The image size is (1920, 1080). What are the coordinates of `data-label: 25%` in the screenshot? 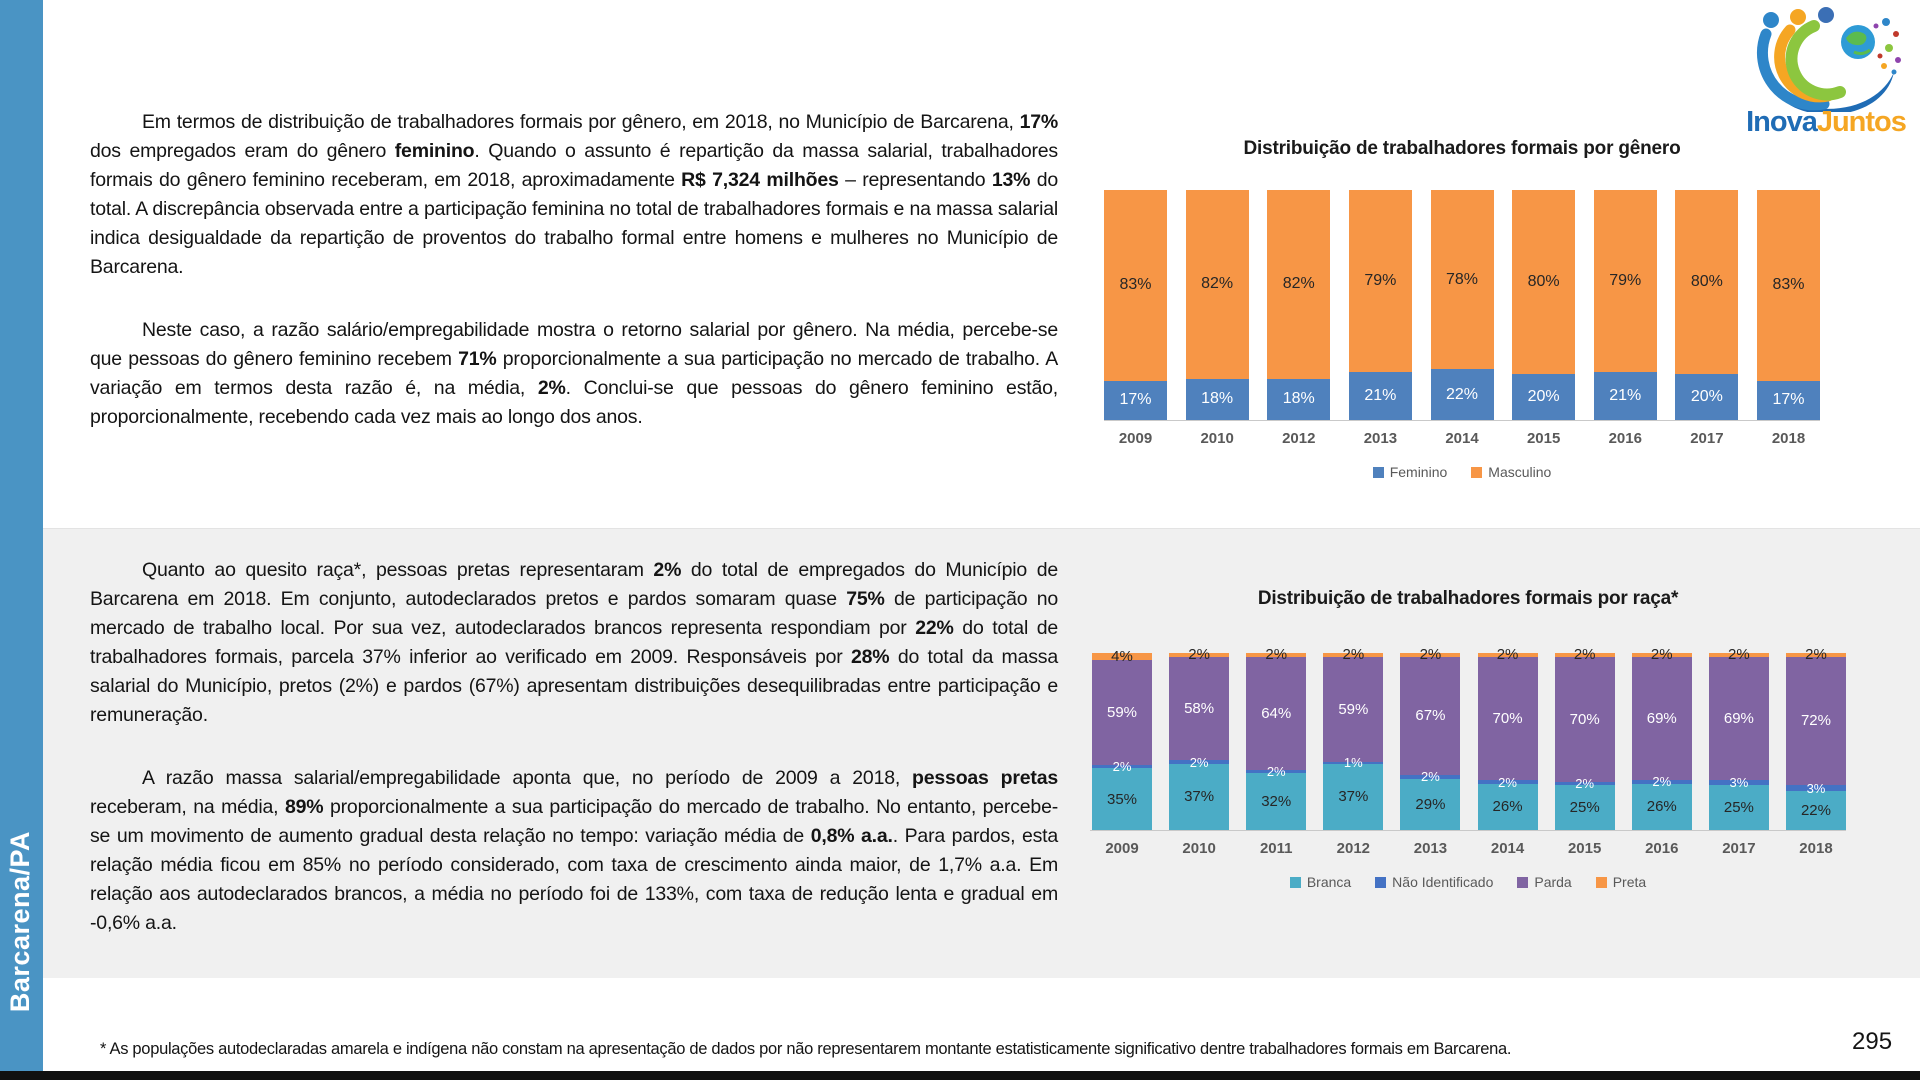 It's located at (1584, 808).